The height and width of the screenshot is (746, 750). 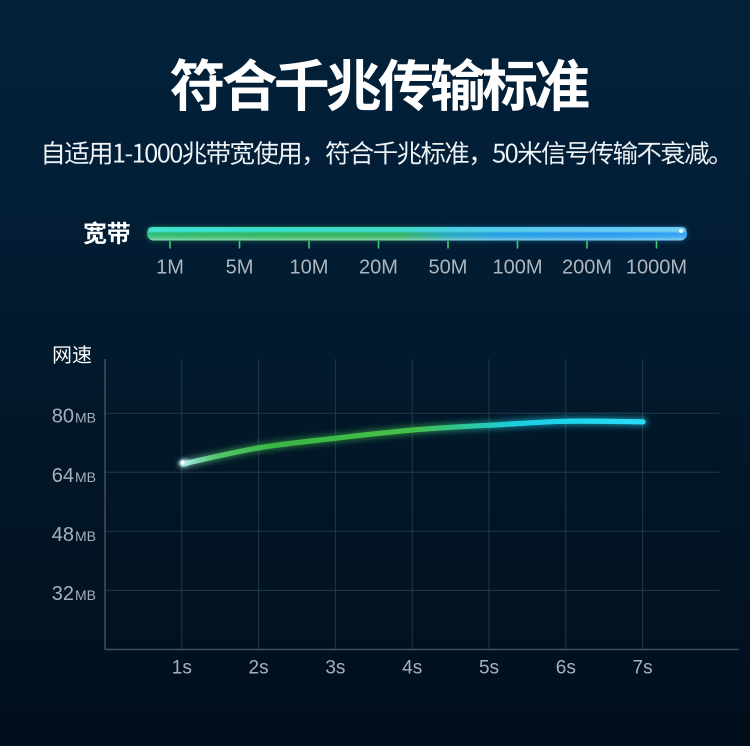 I want to click on svg-text: 7s, so click(x=643, y=668).